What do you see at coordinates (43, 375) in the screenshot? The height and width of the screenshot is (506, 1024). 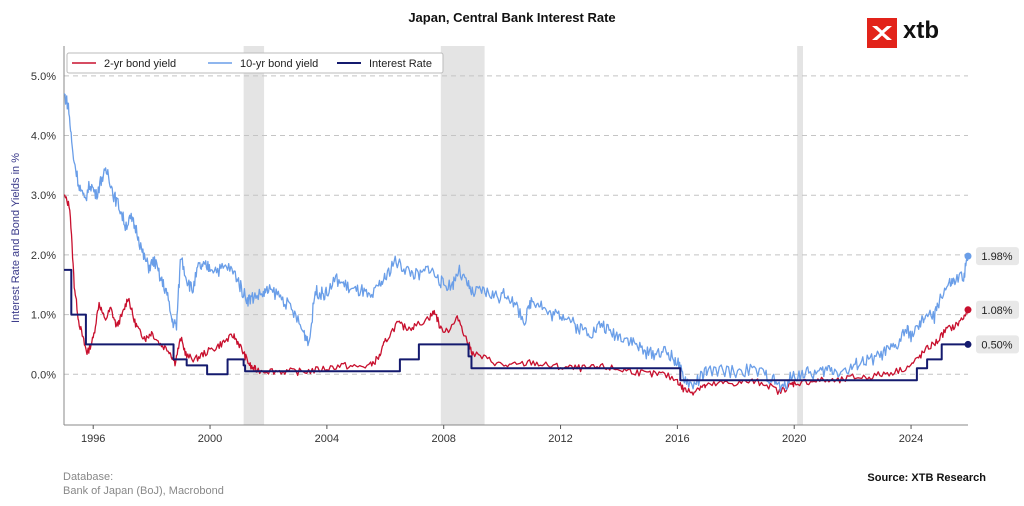 I see `y-tick-label: 0.0%` at bounding box center [43, 375].